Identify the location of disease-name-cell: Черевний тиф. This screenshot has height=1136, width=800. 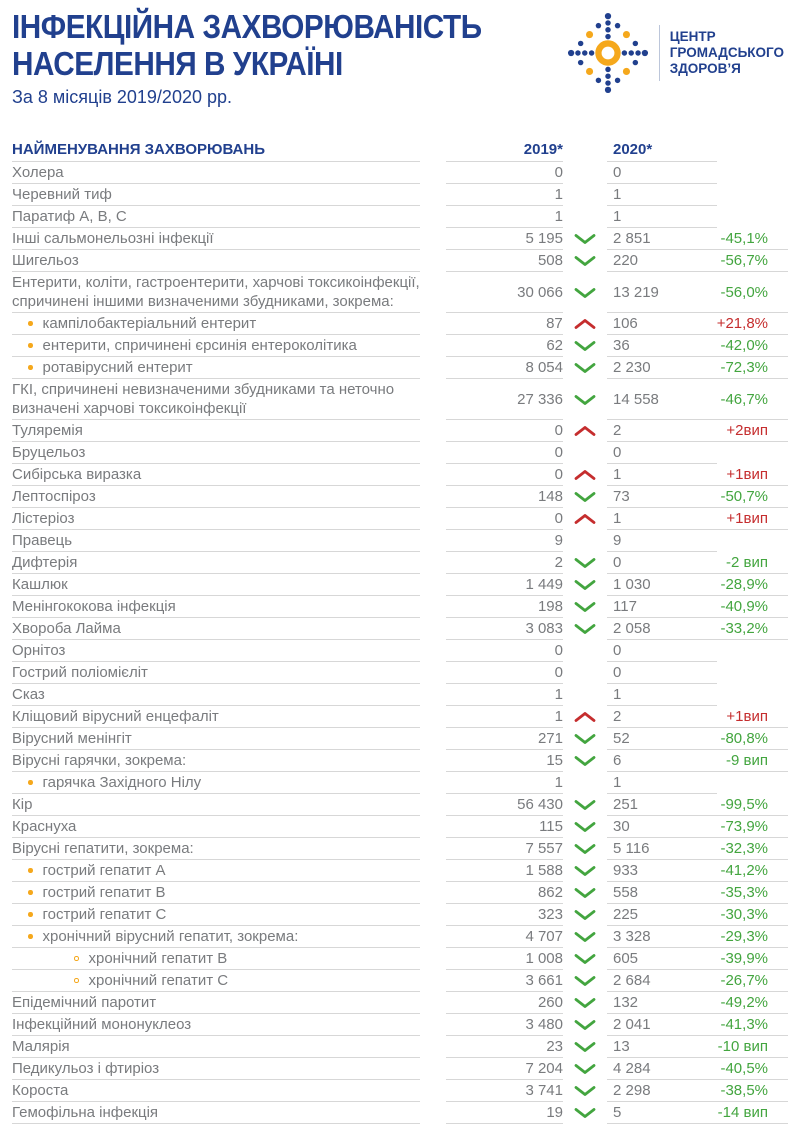
(216, 195).